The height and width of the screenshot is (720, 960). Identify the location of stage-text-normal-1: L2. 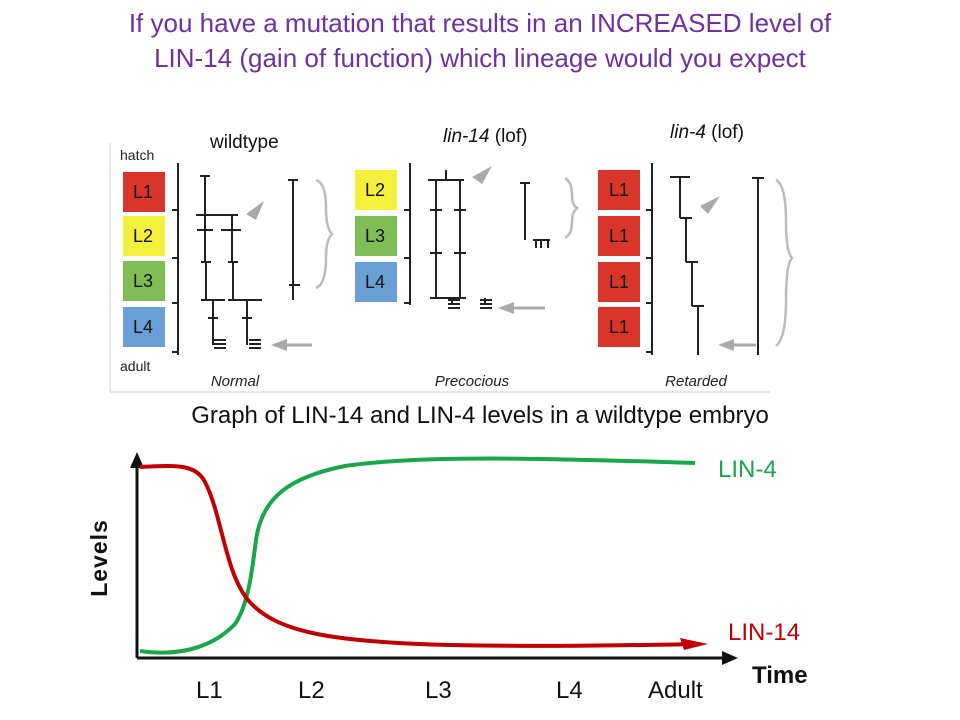
(143, 236).